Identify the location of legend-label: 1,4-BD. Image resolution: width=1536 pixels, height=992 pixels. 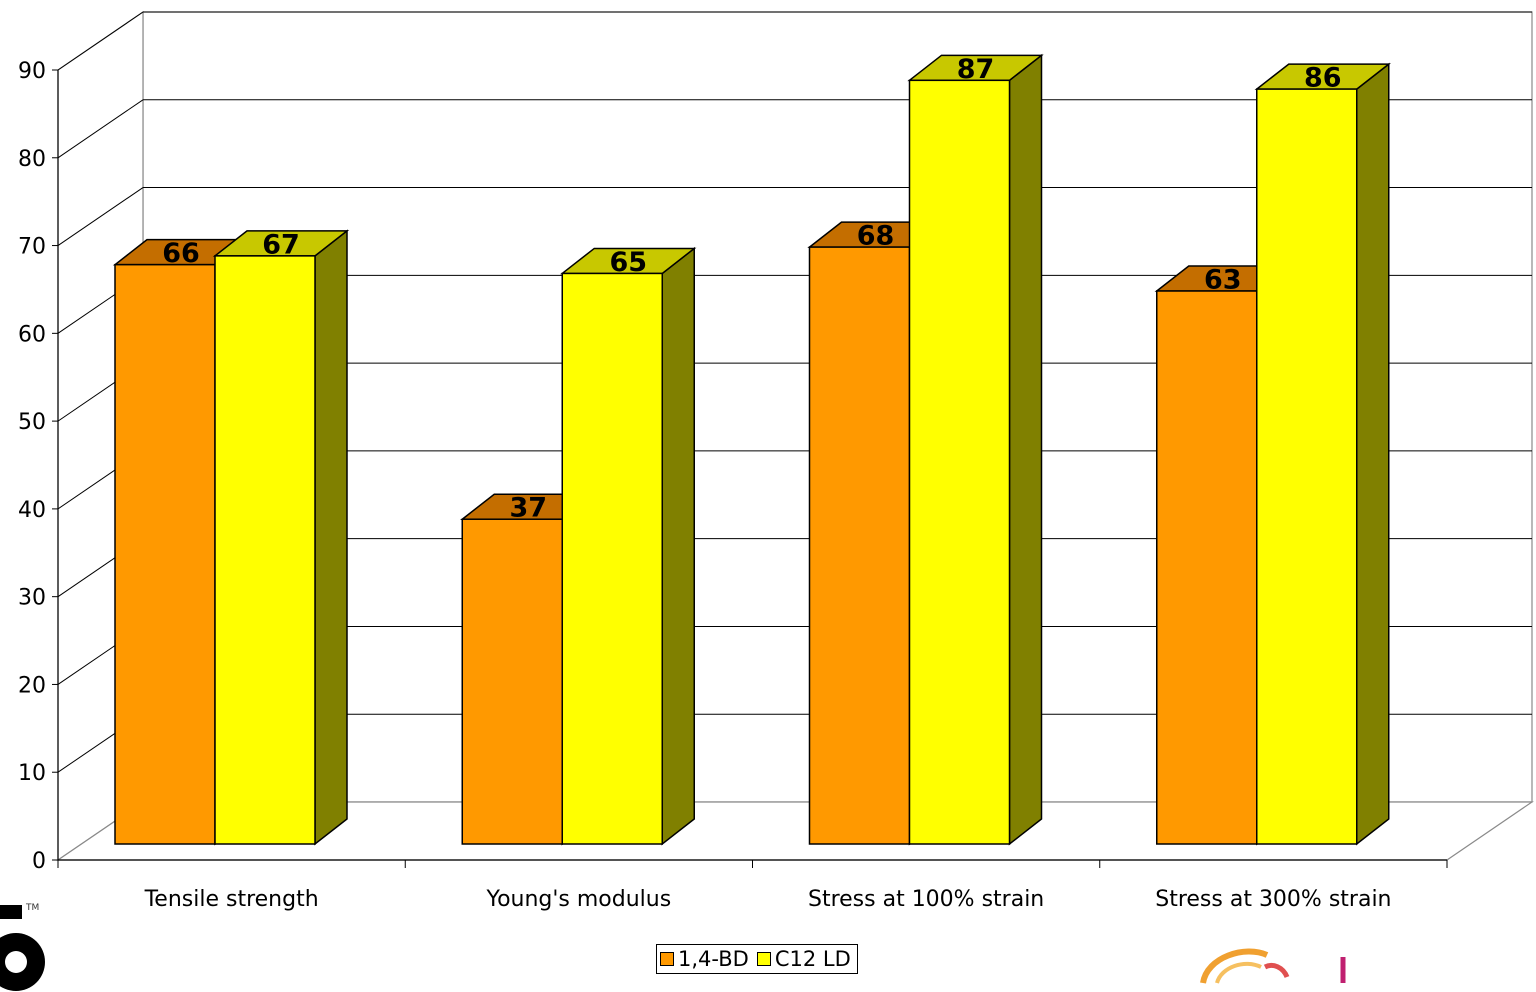
(713, 958).